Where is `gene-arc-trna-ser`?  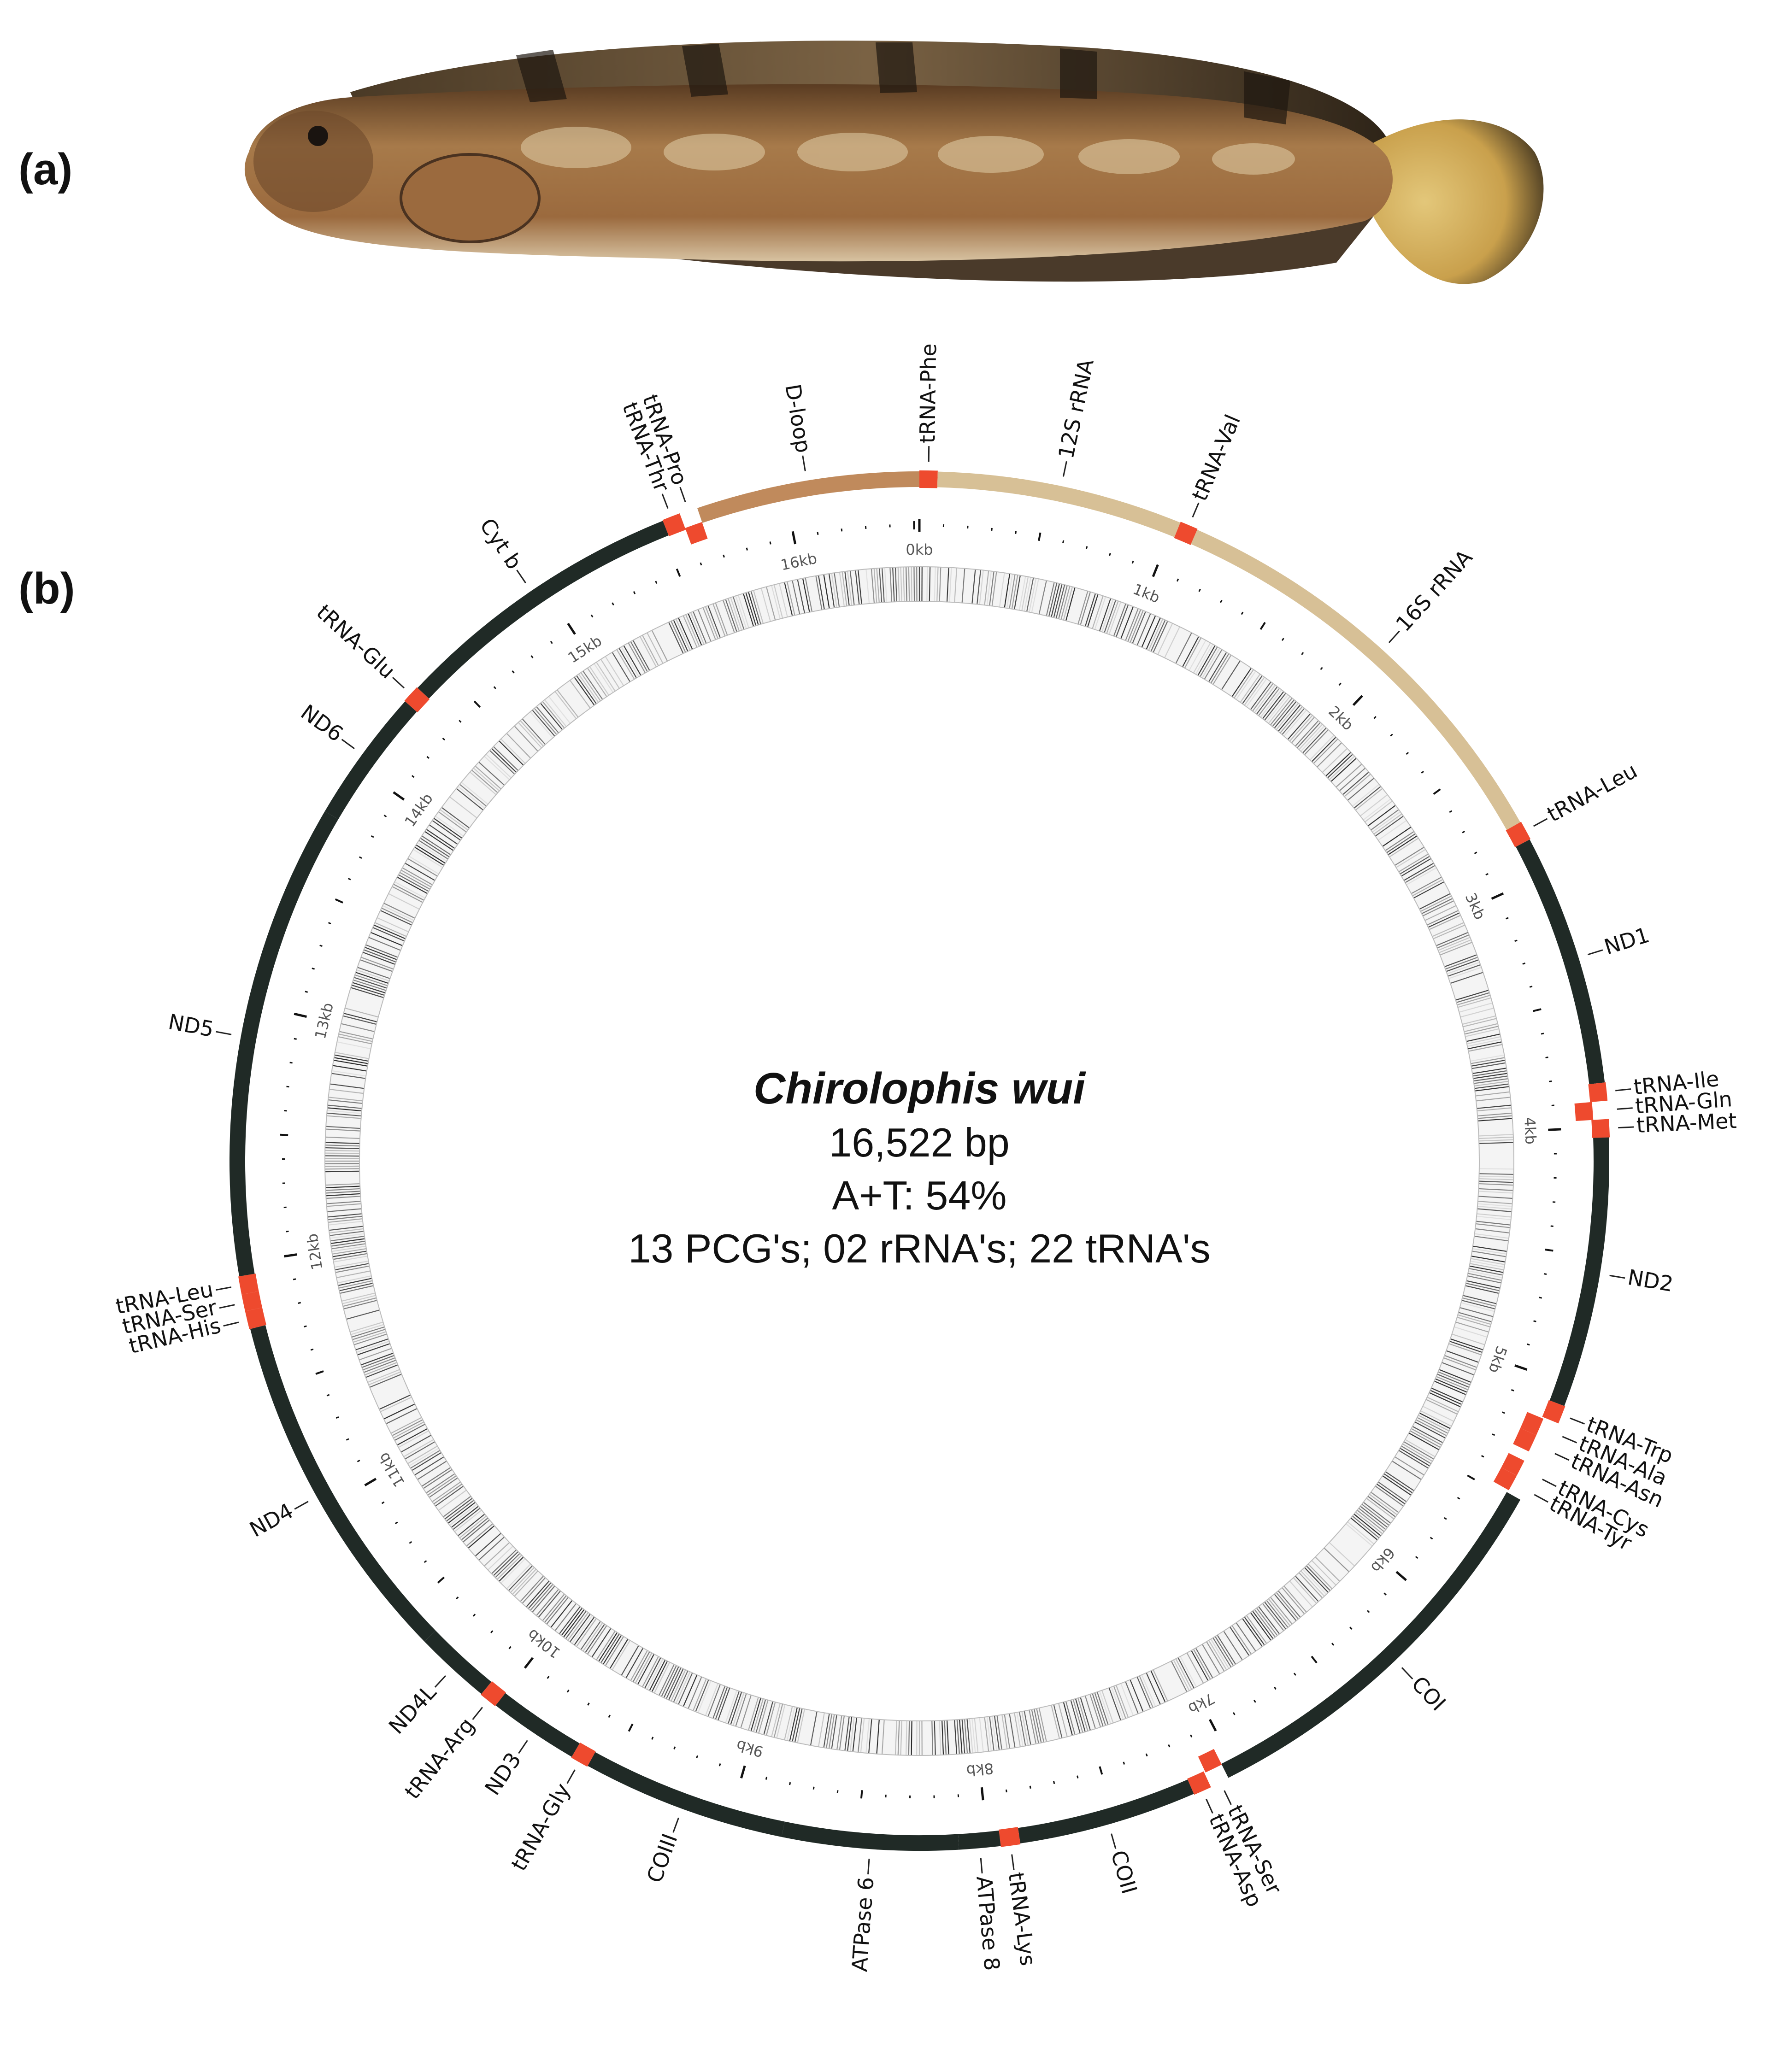 gene-arc-trna-ser is located at coordinates (1210, 1761).